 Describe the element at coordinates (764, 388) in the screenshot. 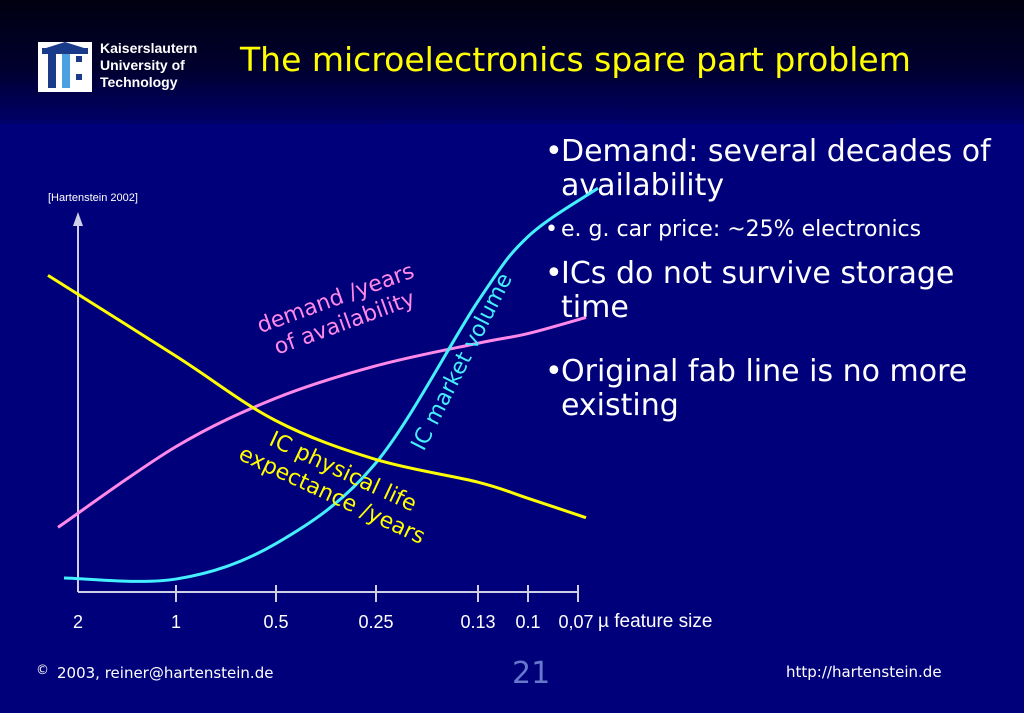

I see `bullet-text: Original fab line is no more existing` at that location.